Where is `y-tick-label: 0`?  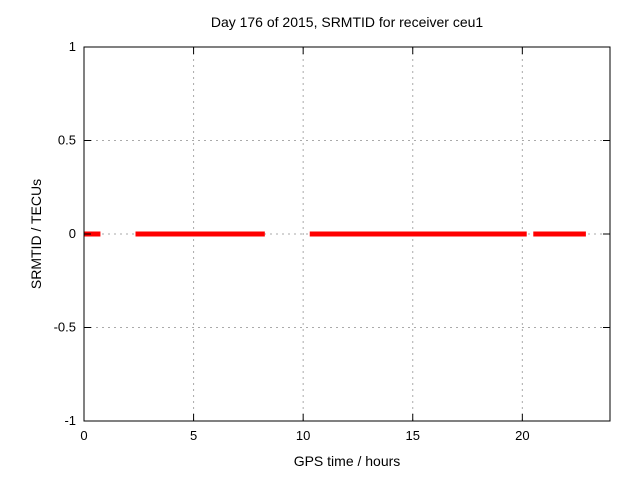 y-tick-label: 0 is located at coordinates (72, 233).